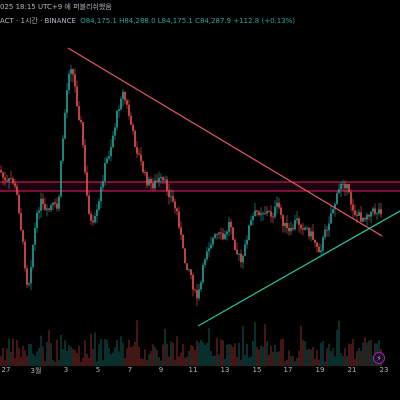 Image resolution: width=400 pixels, height=400 pixels. Describe the element at coordinates (379, 358) in the screenshot. I see `lightning-icon: ⚡` at that location.